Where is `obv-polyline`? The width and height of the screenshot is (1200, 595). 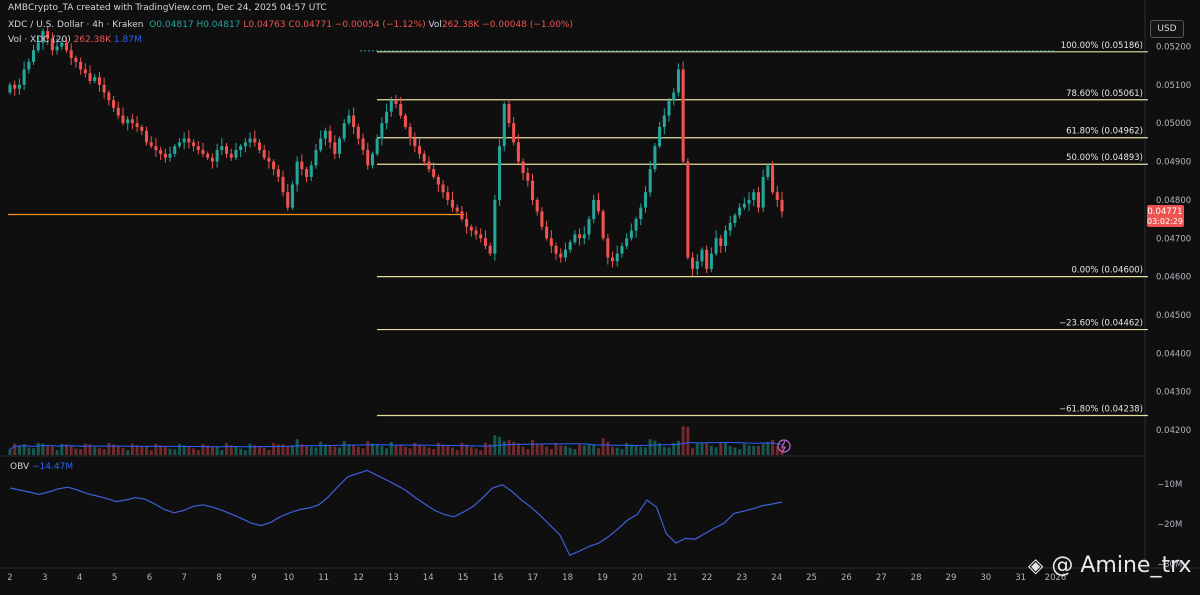
obv-polyline is located at coordinates (396, 512).